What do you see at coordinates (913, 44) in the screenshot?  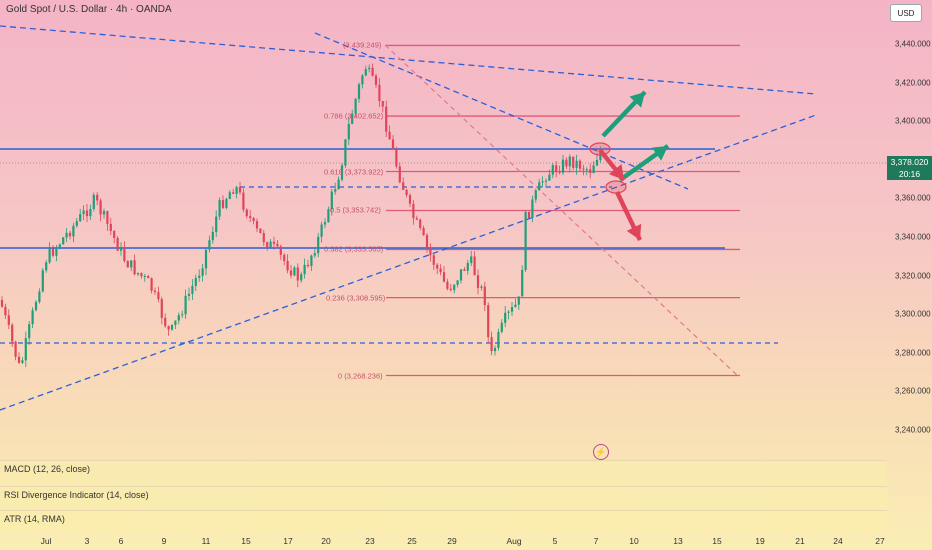 I see `price-tick-label: 3,440.000` at bounding box center [913, 44].